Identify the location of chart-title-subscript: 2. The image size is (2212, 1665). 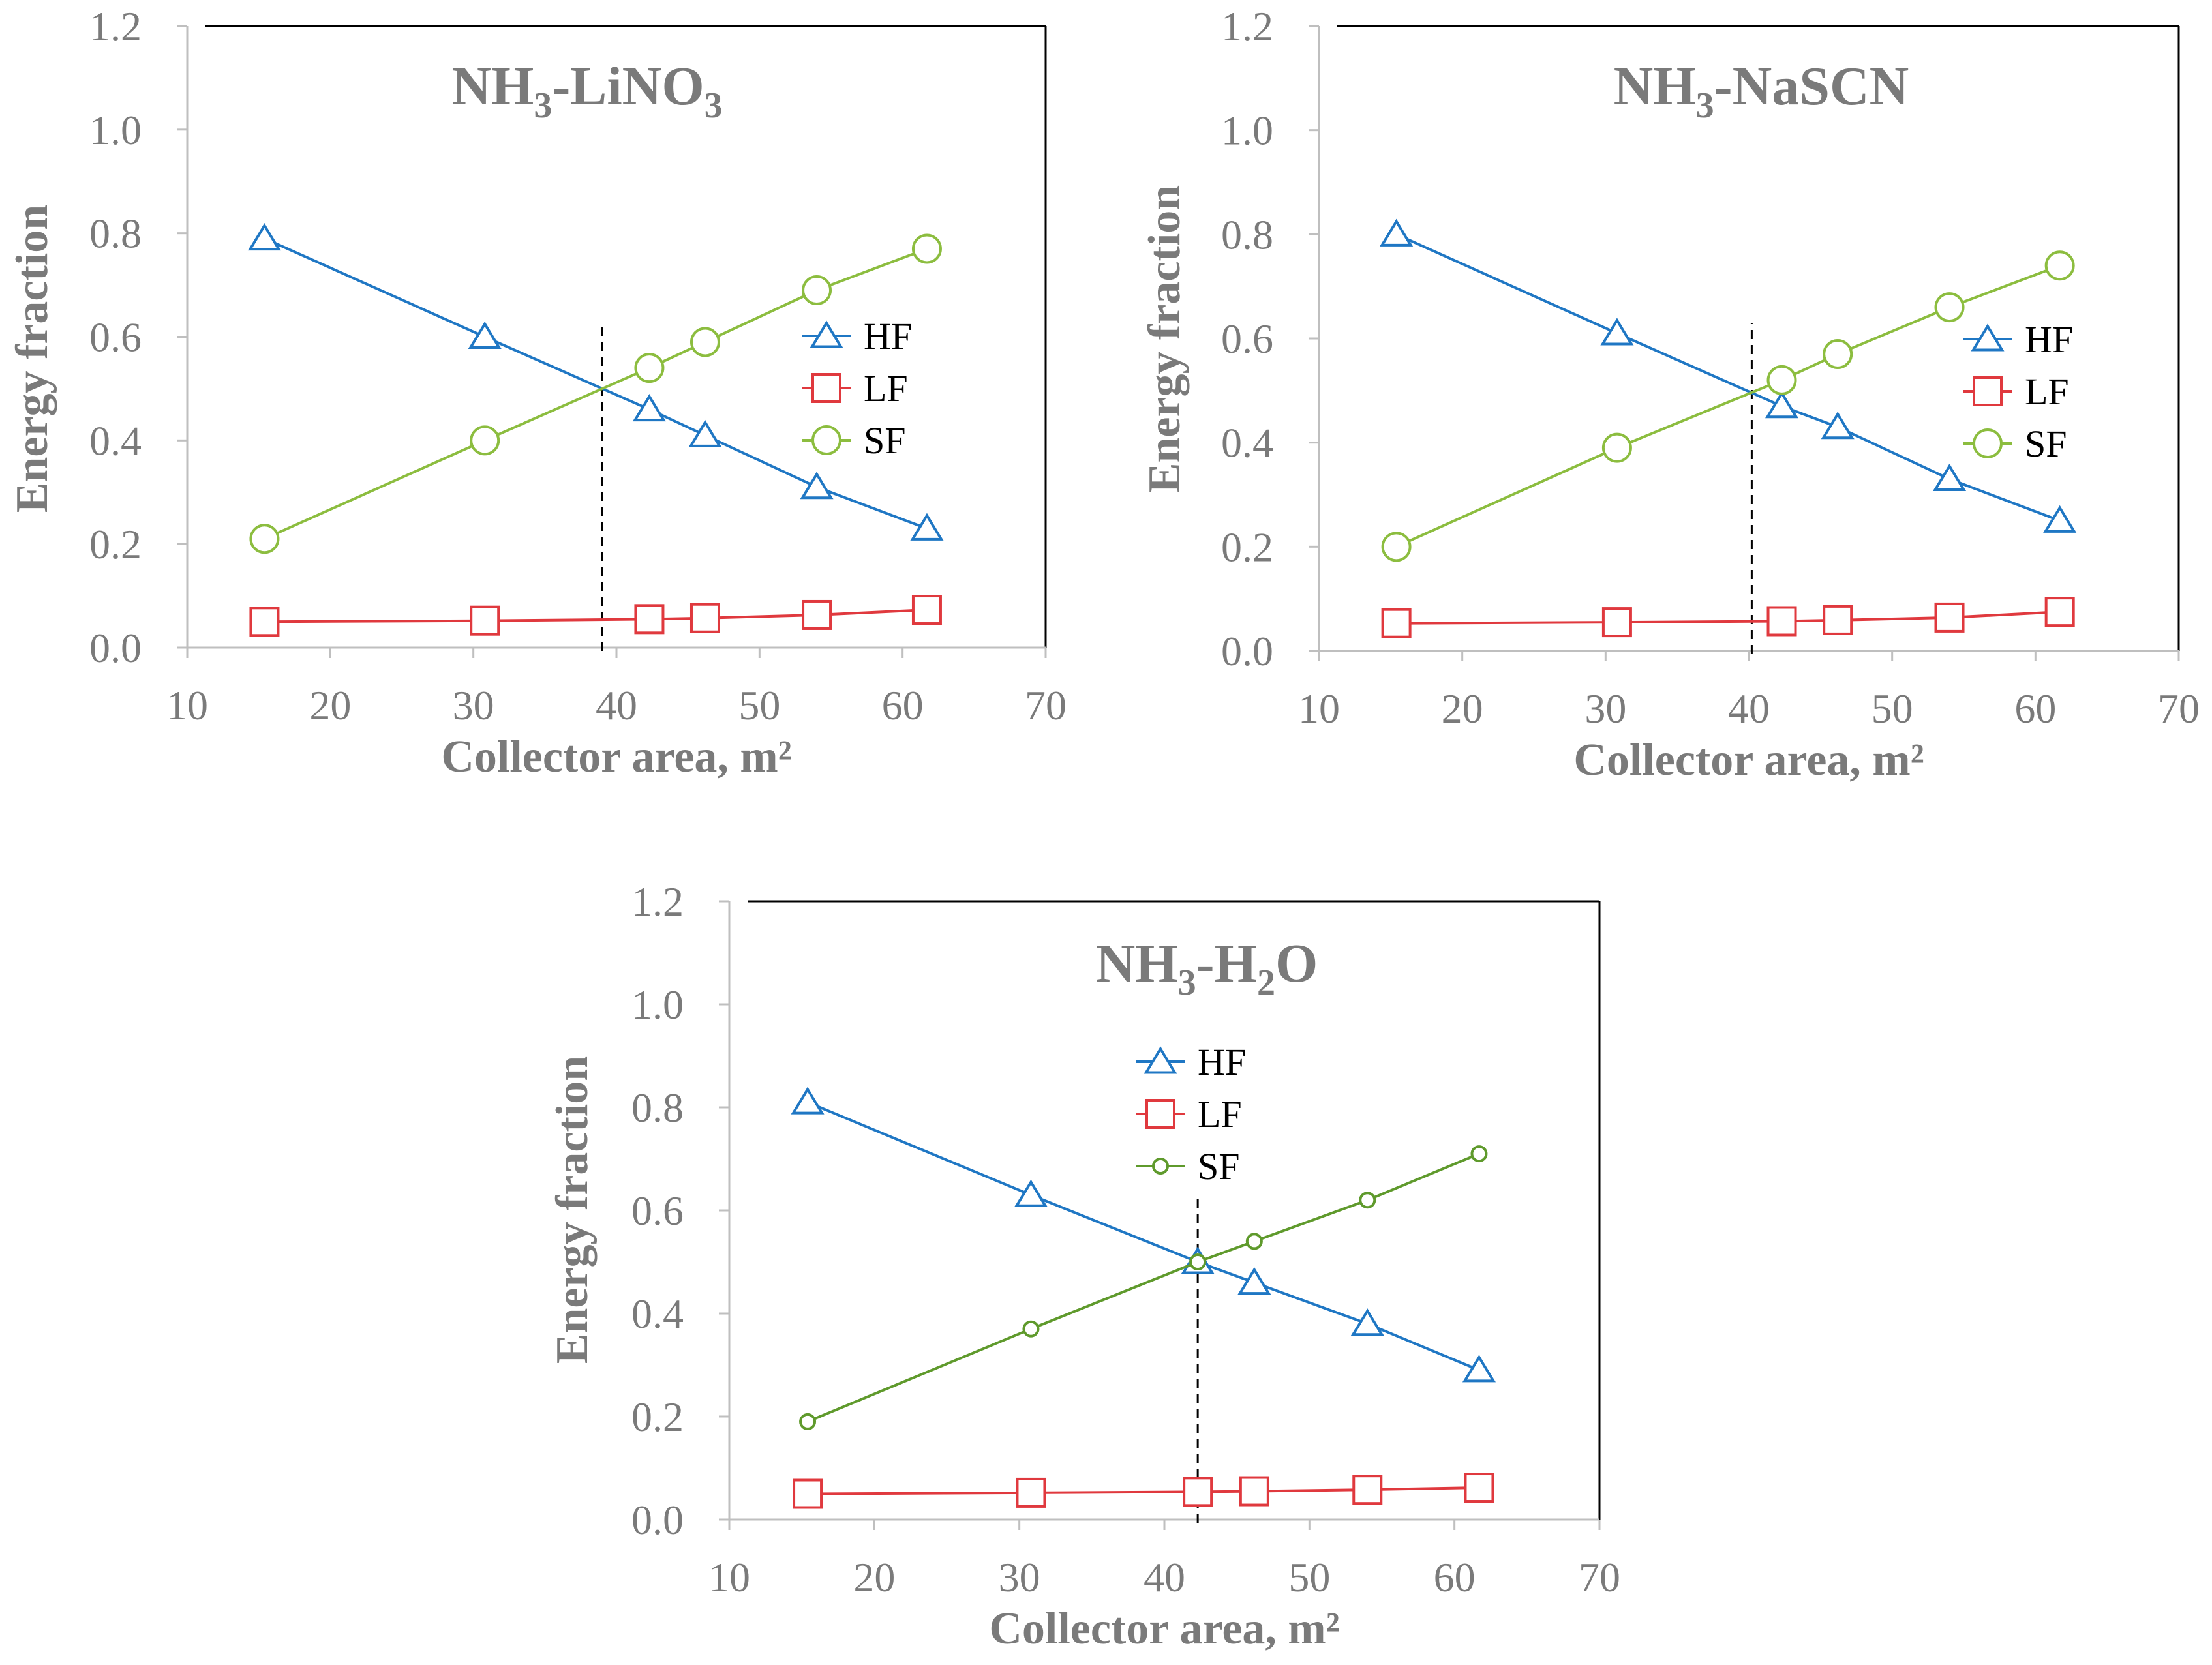
(1266, 983).